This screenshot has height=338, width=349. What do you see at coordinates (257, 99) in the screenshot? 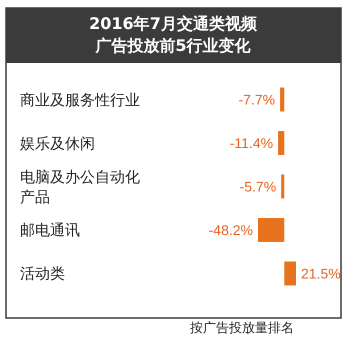
I see `data-label: -7.7%` at bounding box center [257, 99].